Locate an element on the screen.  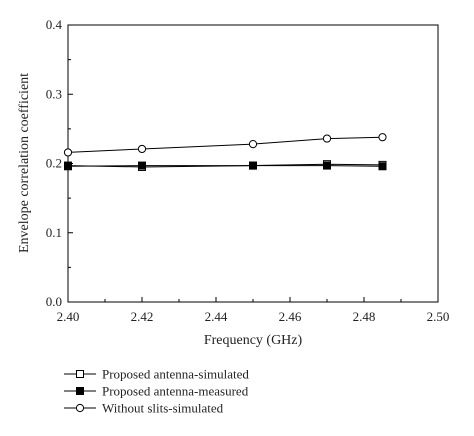
x-tick-label: 2.40 is located at coordinates (68, 316).